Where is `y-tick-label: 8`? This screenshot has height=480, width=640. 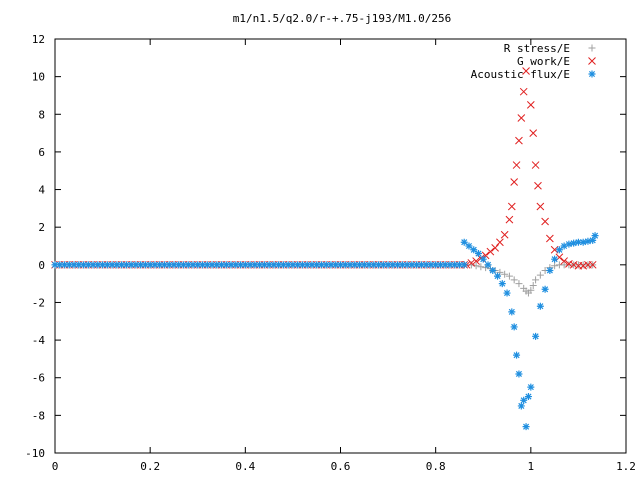
y-tick-label: 8 is located at coordinates (41, 114).